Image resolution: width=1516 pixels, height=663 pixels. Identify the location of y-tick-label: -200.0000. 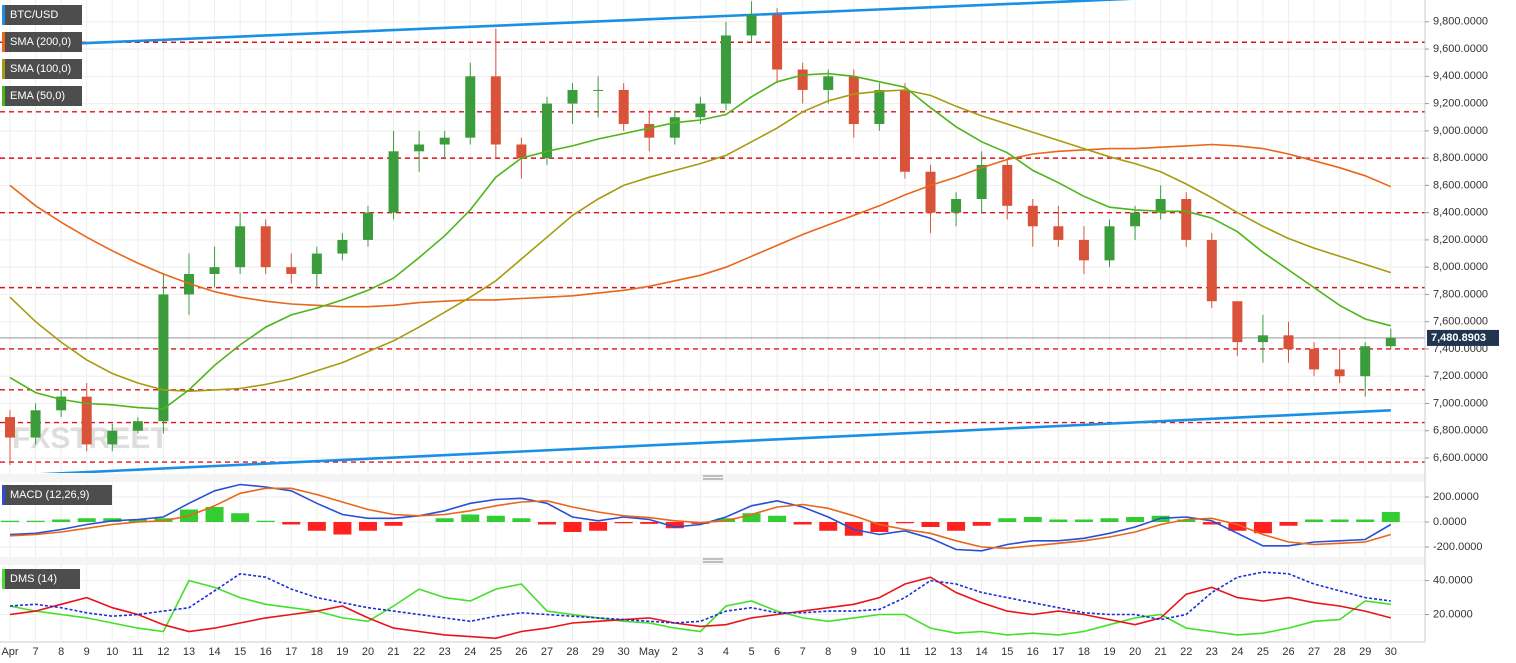
(1458, 547).